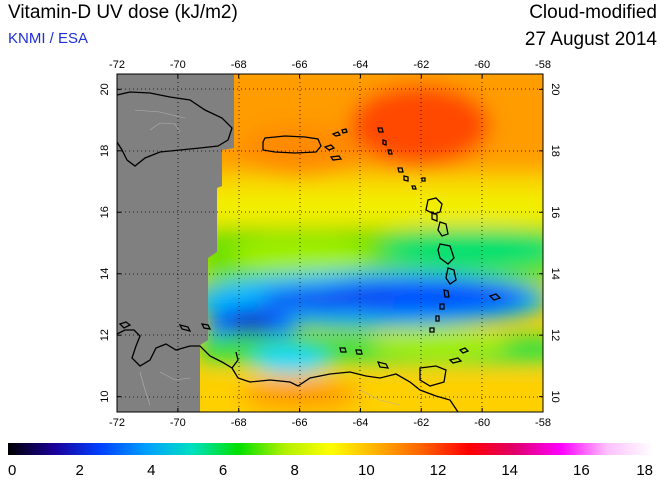 This screenshot has height=480, width=665. What do you see at coordinates (178, 65) in the screenshot?
I see `lon-tick-label-top: -70` at bounding box center [178, 65].